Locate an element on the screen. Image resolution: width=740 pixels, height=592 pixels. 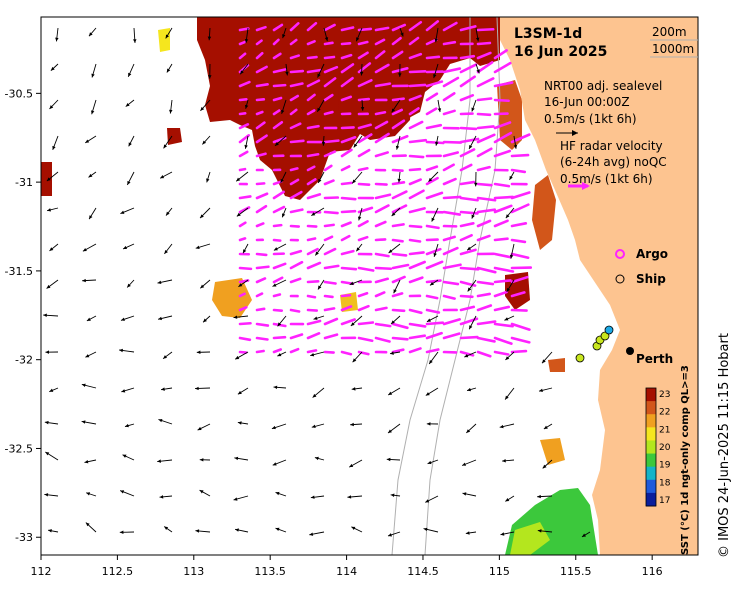
radar-legend-title: HF radar velocity is located at coordinates (611, 146).